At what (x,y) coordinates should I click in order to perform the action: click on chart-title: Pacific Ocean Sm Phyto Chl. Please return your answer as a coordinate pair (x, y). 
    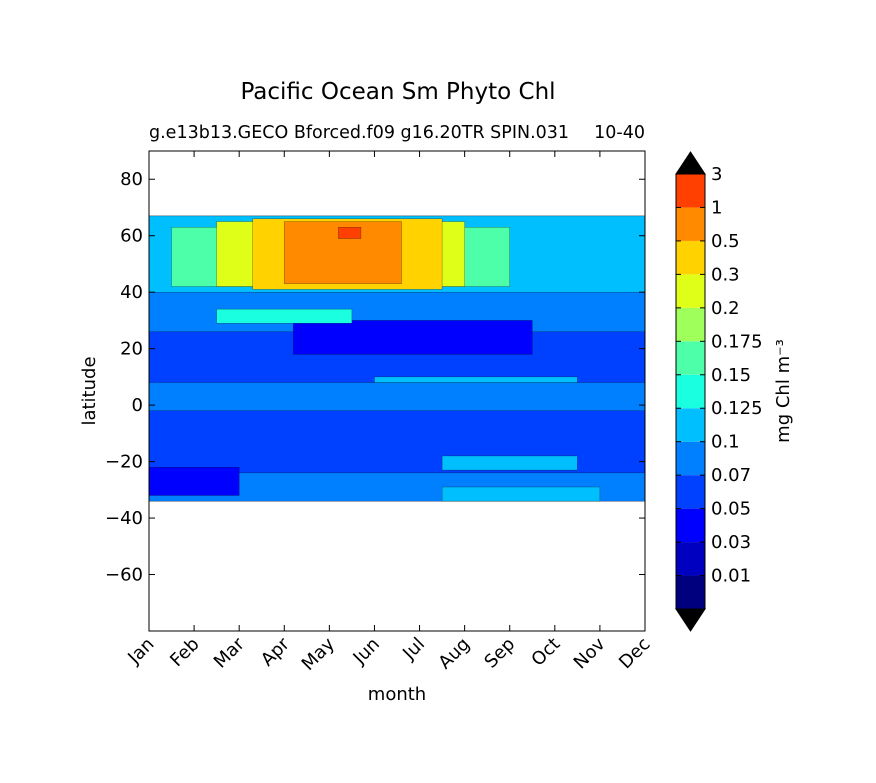
    Looking at the image, I should click on (397, 92).